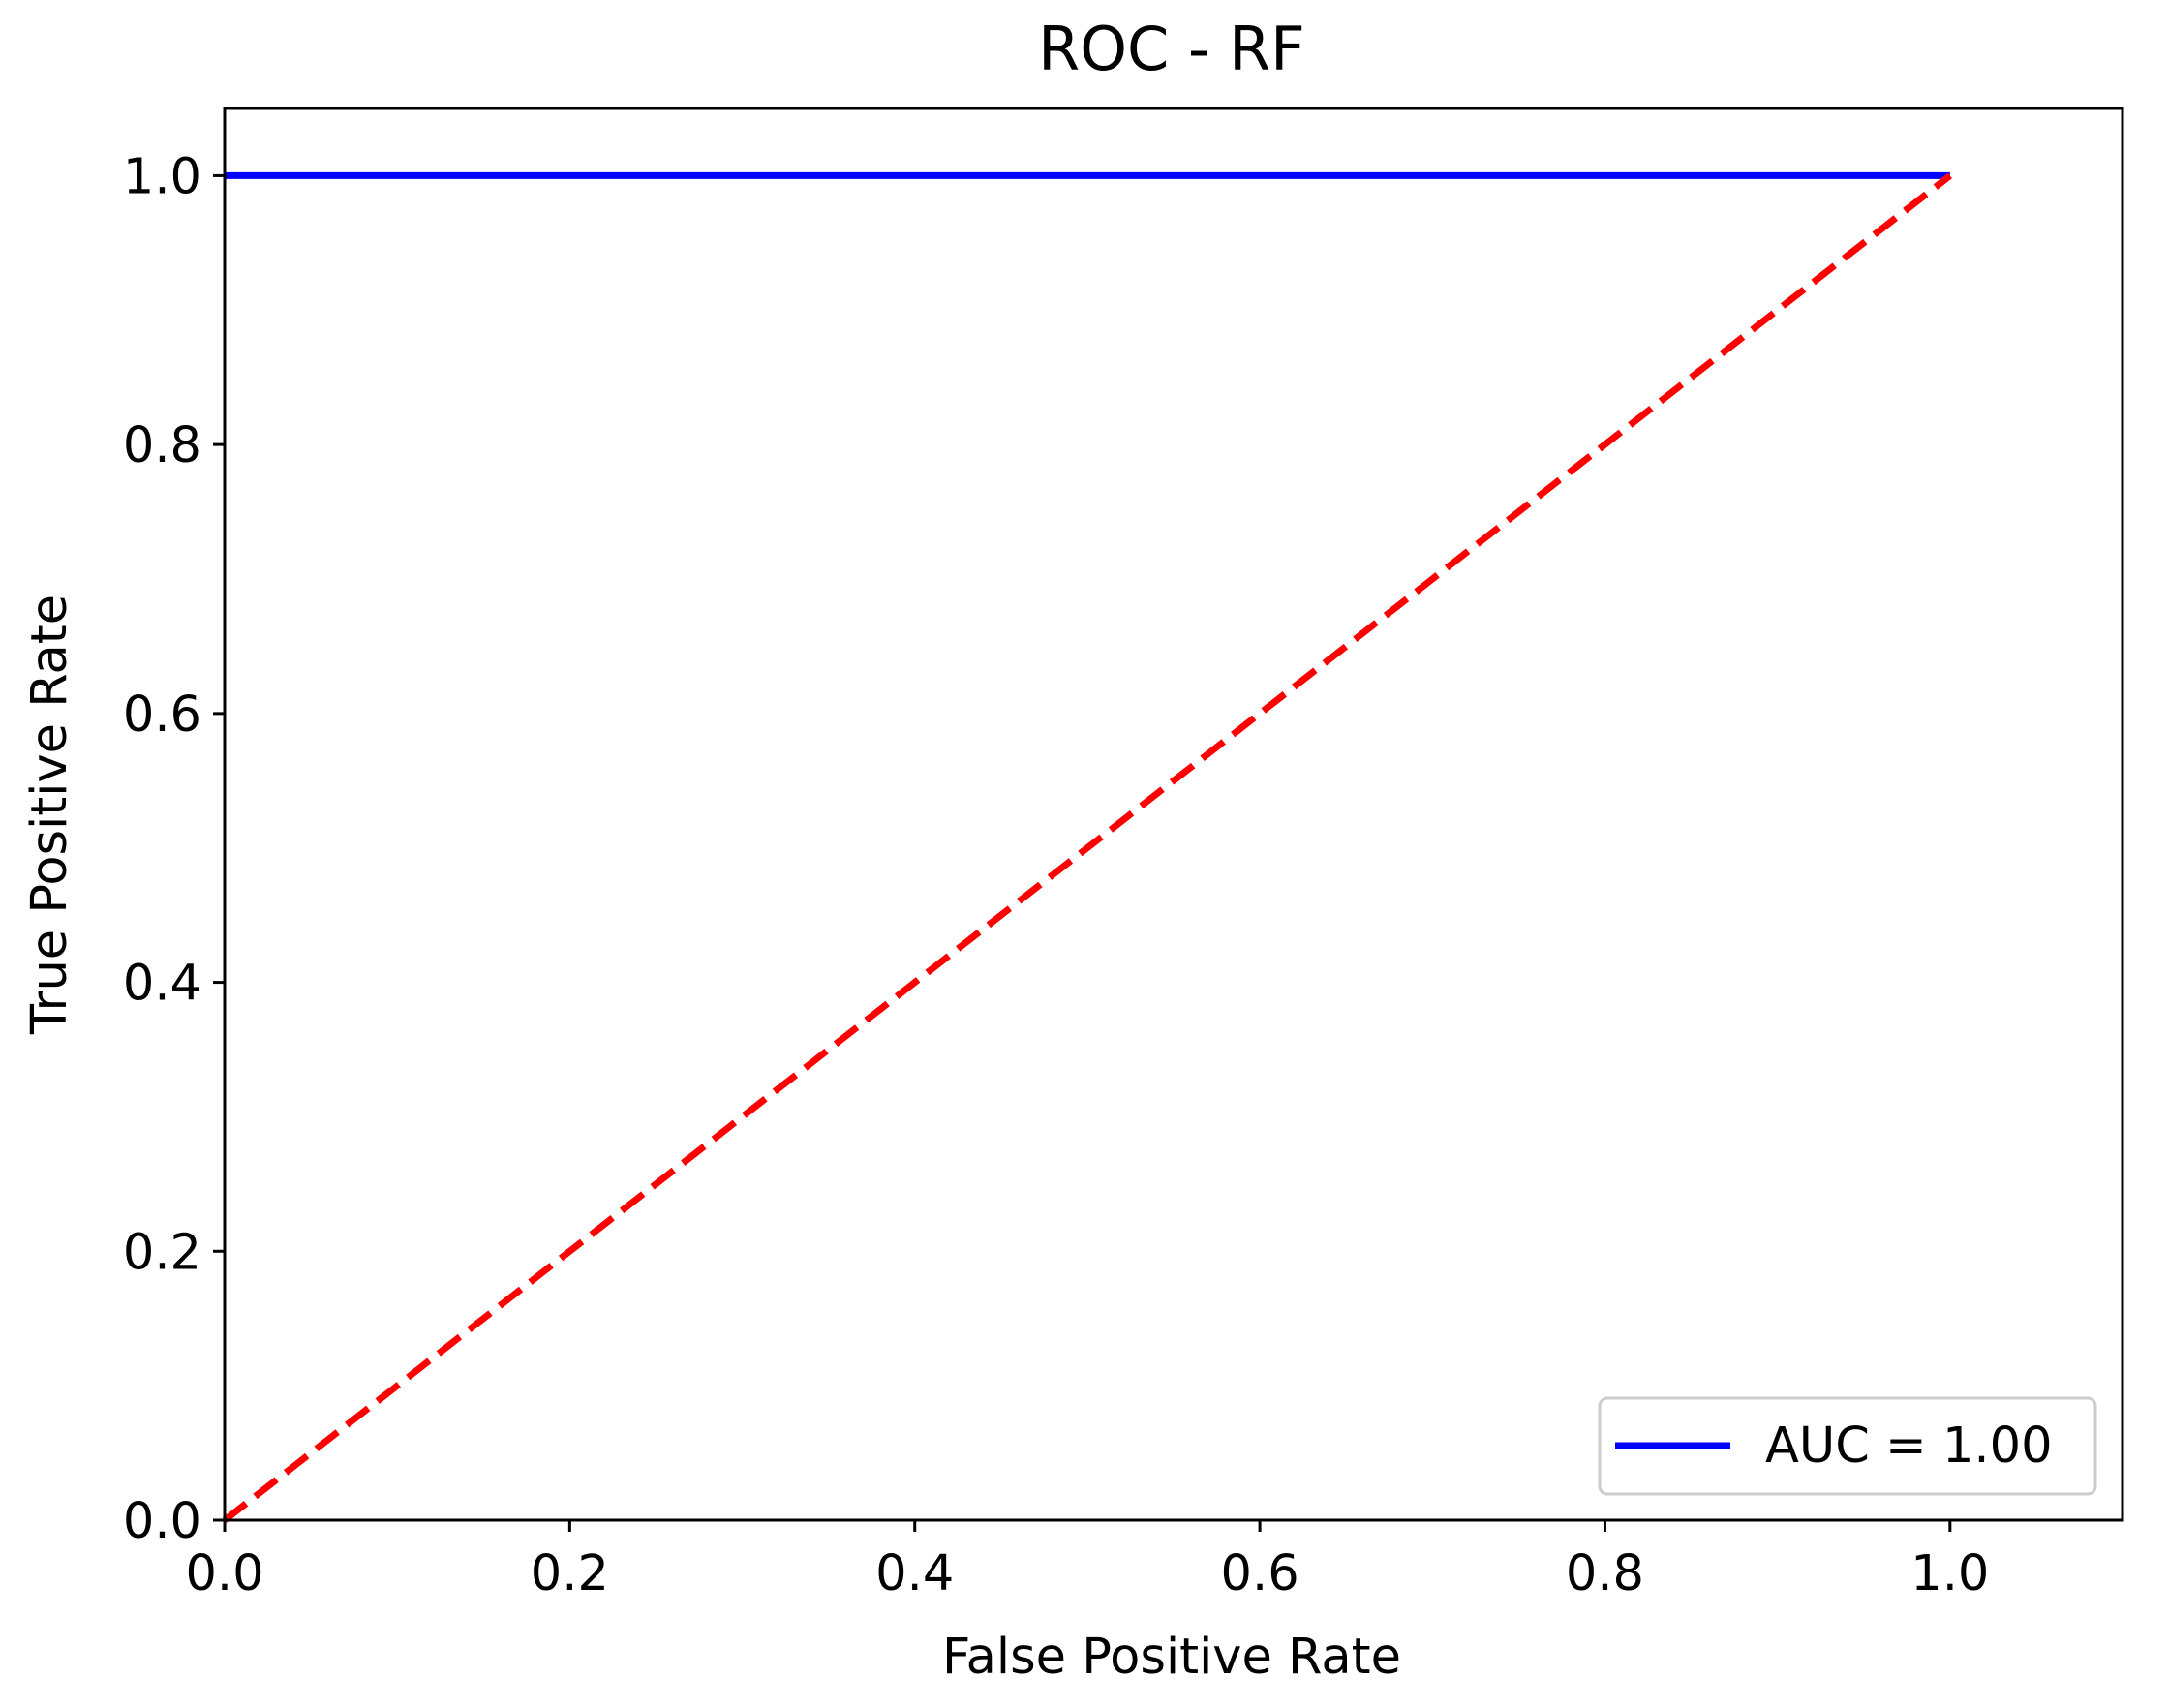 This screenshot has height=1708, width=2169. What do you see at coordinates (1171, 1657) in the screenshot?
I see `x-axis-label: False Positive Rate` at bounding box center [1171, 1657].